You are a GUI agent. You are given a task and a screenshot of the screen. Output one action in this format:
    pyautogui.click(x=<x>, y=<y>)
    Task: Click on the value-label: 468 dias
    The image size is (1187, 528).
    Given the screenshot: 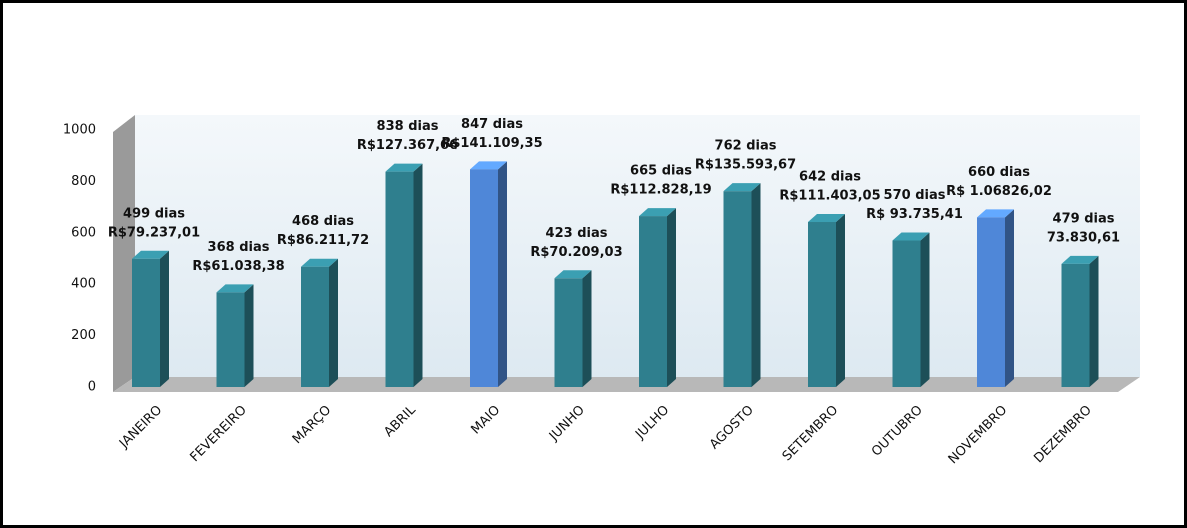 What is the action you would take?
    pyautogui.click(x=323, y=221)
    